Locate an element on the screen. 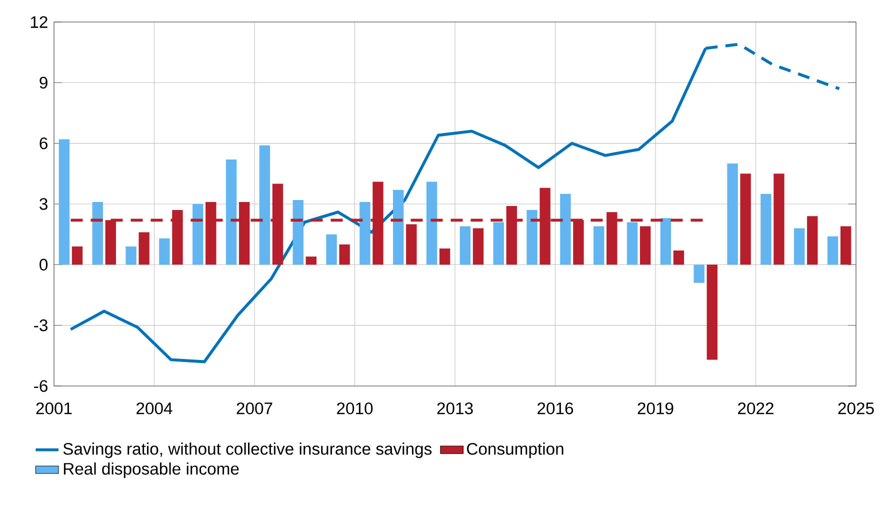 This screenshot has width=882, height=507. x-tick-label: 2019 is located at coordinates (656, 408).